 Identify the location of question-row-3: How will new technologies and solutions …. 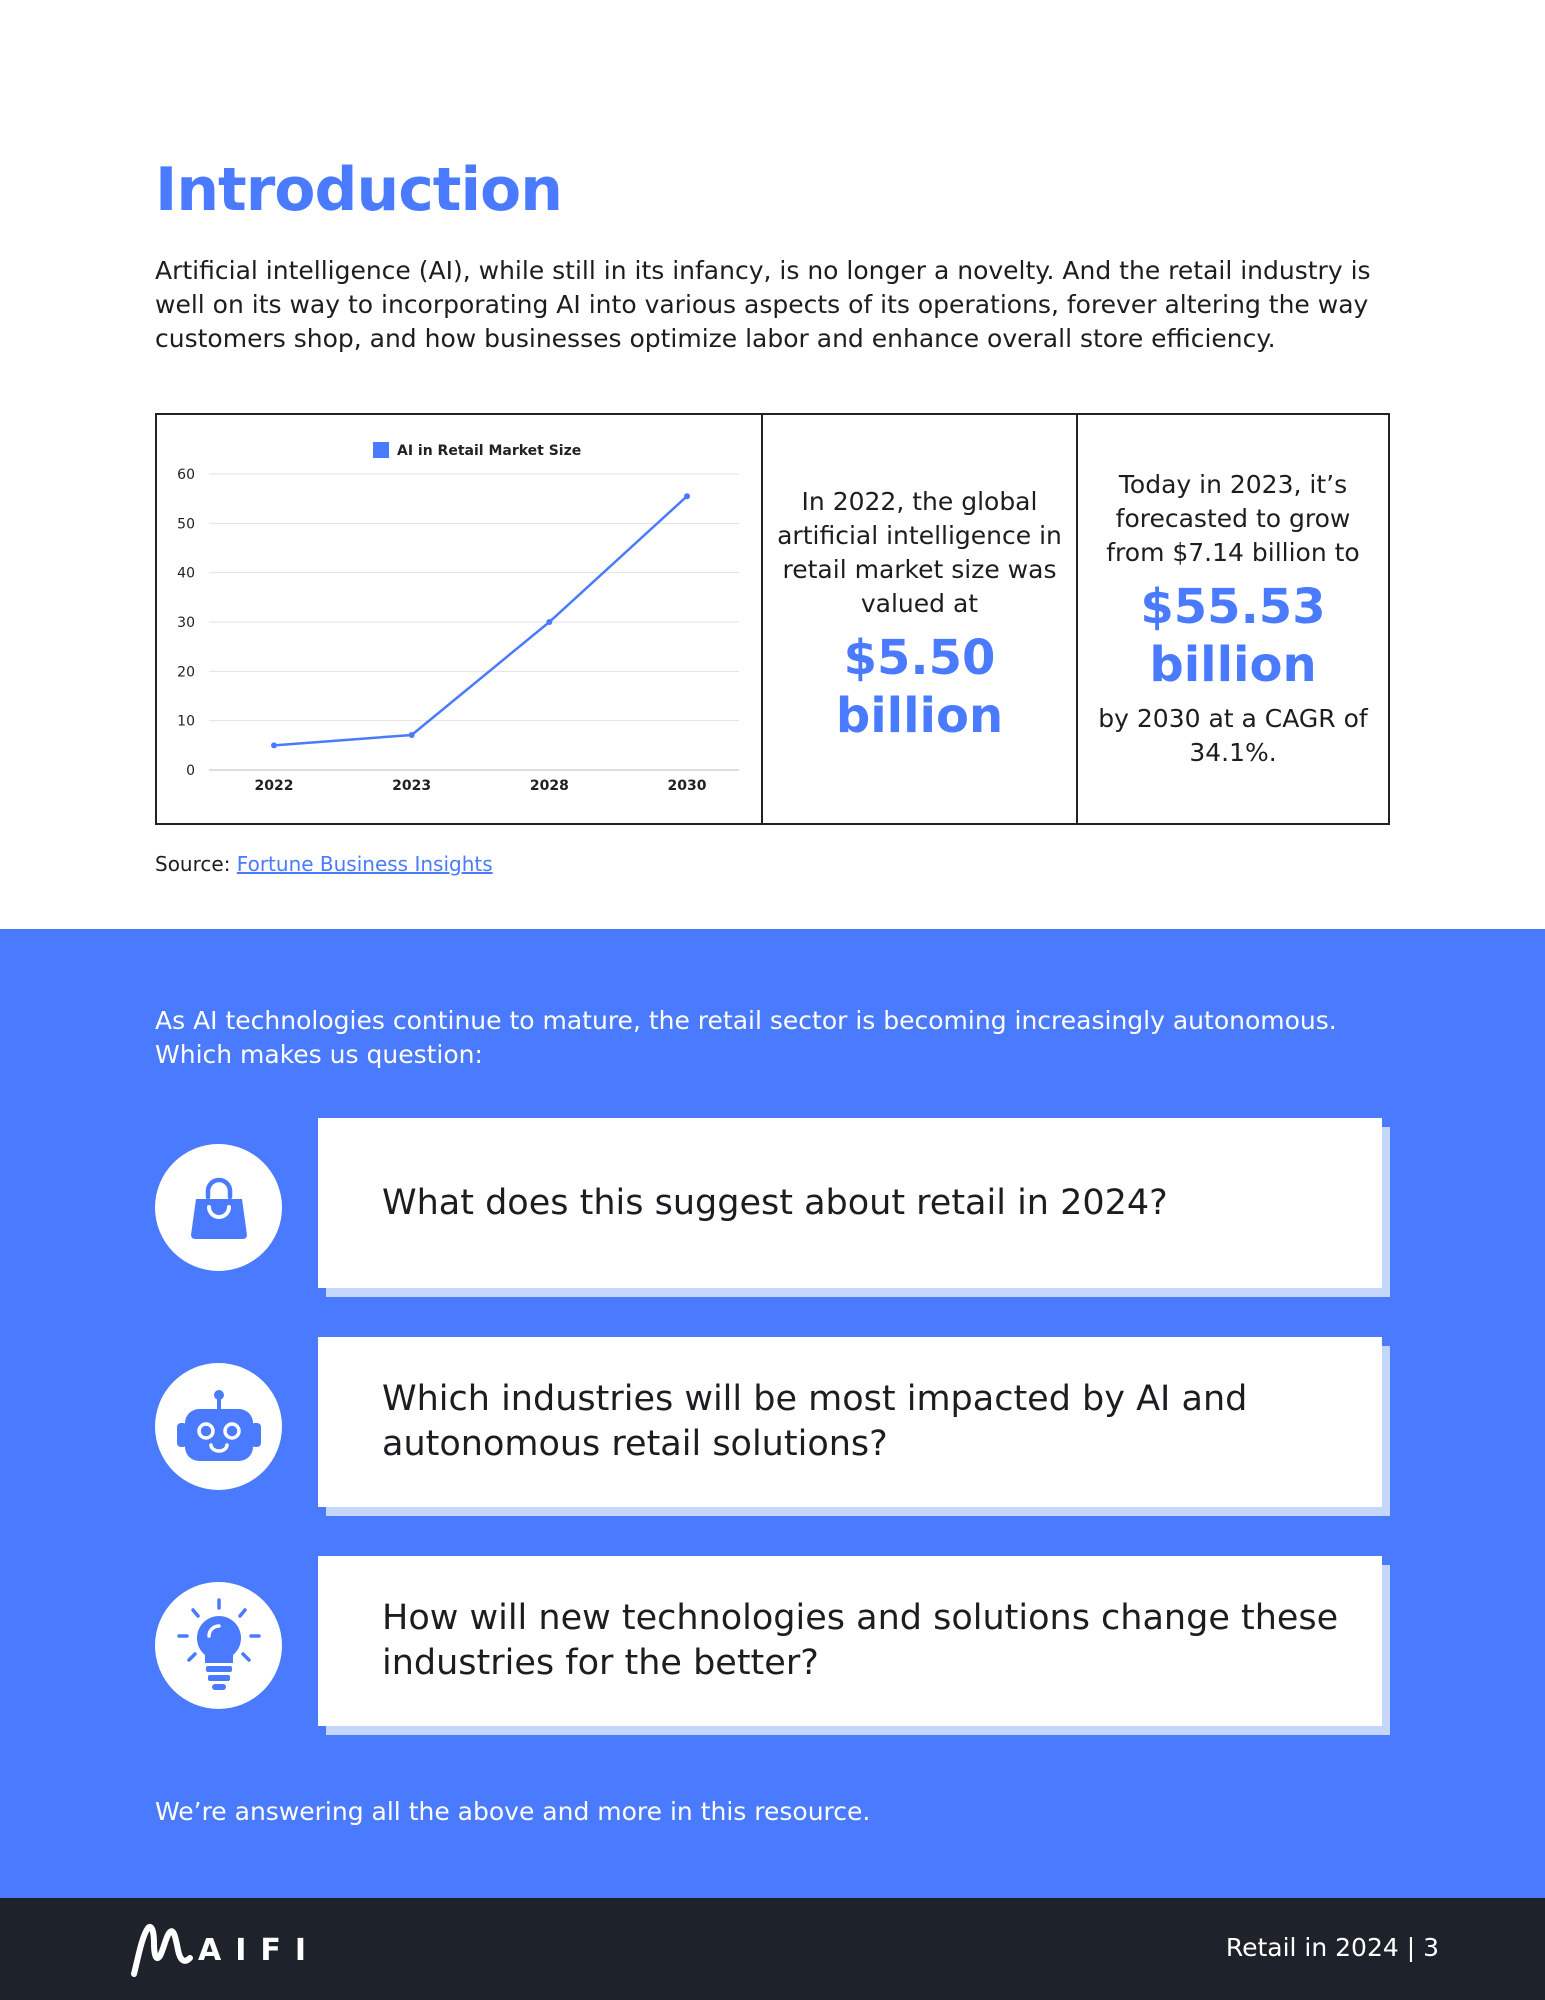
(772, 1646).